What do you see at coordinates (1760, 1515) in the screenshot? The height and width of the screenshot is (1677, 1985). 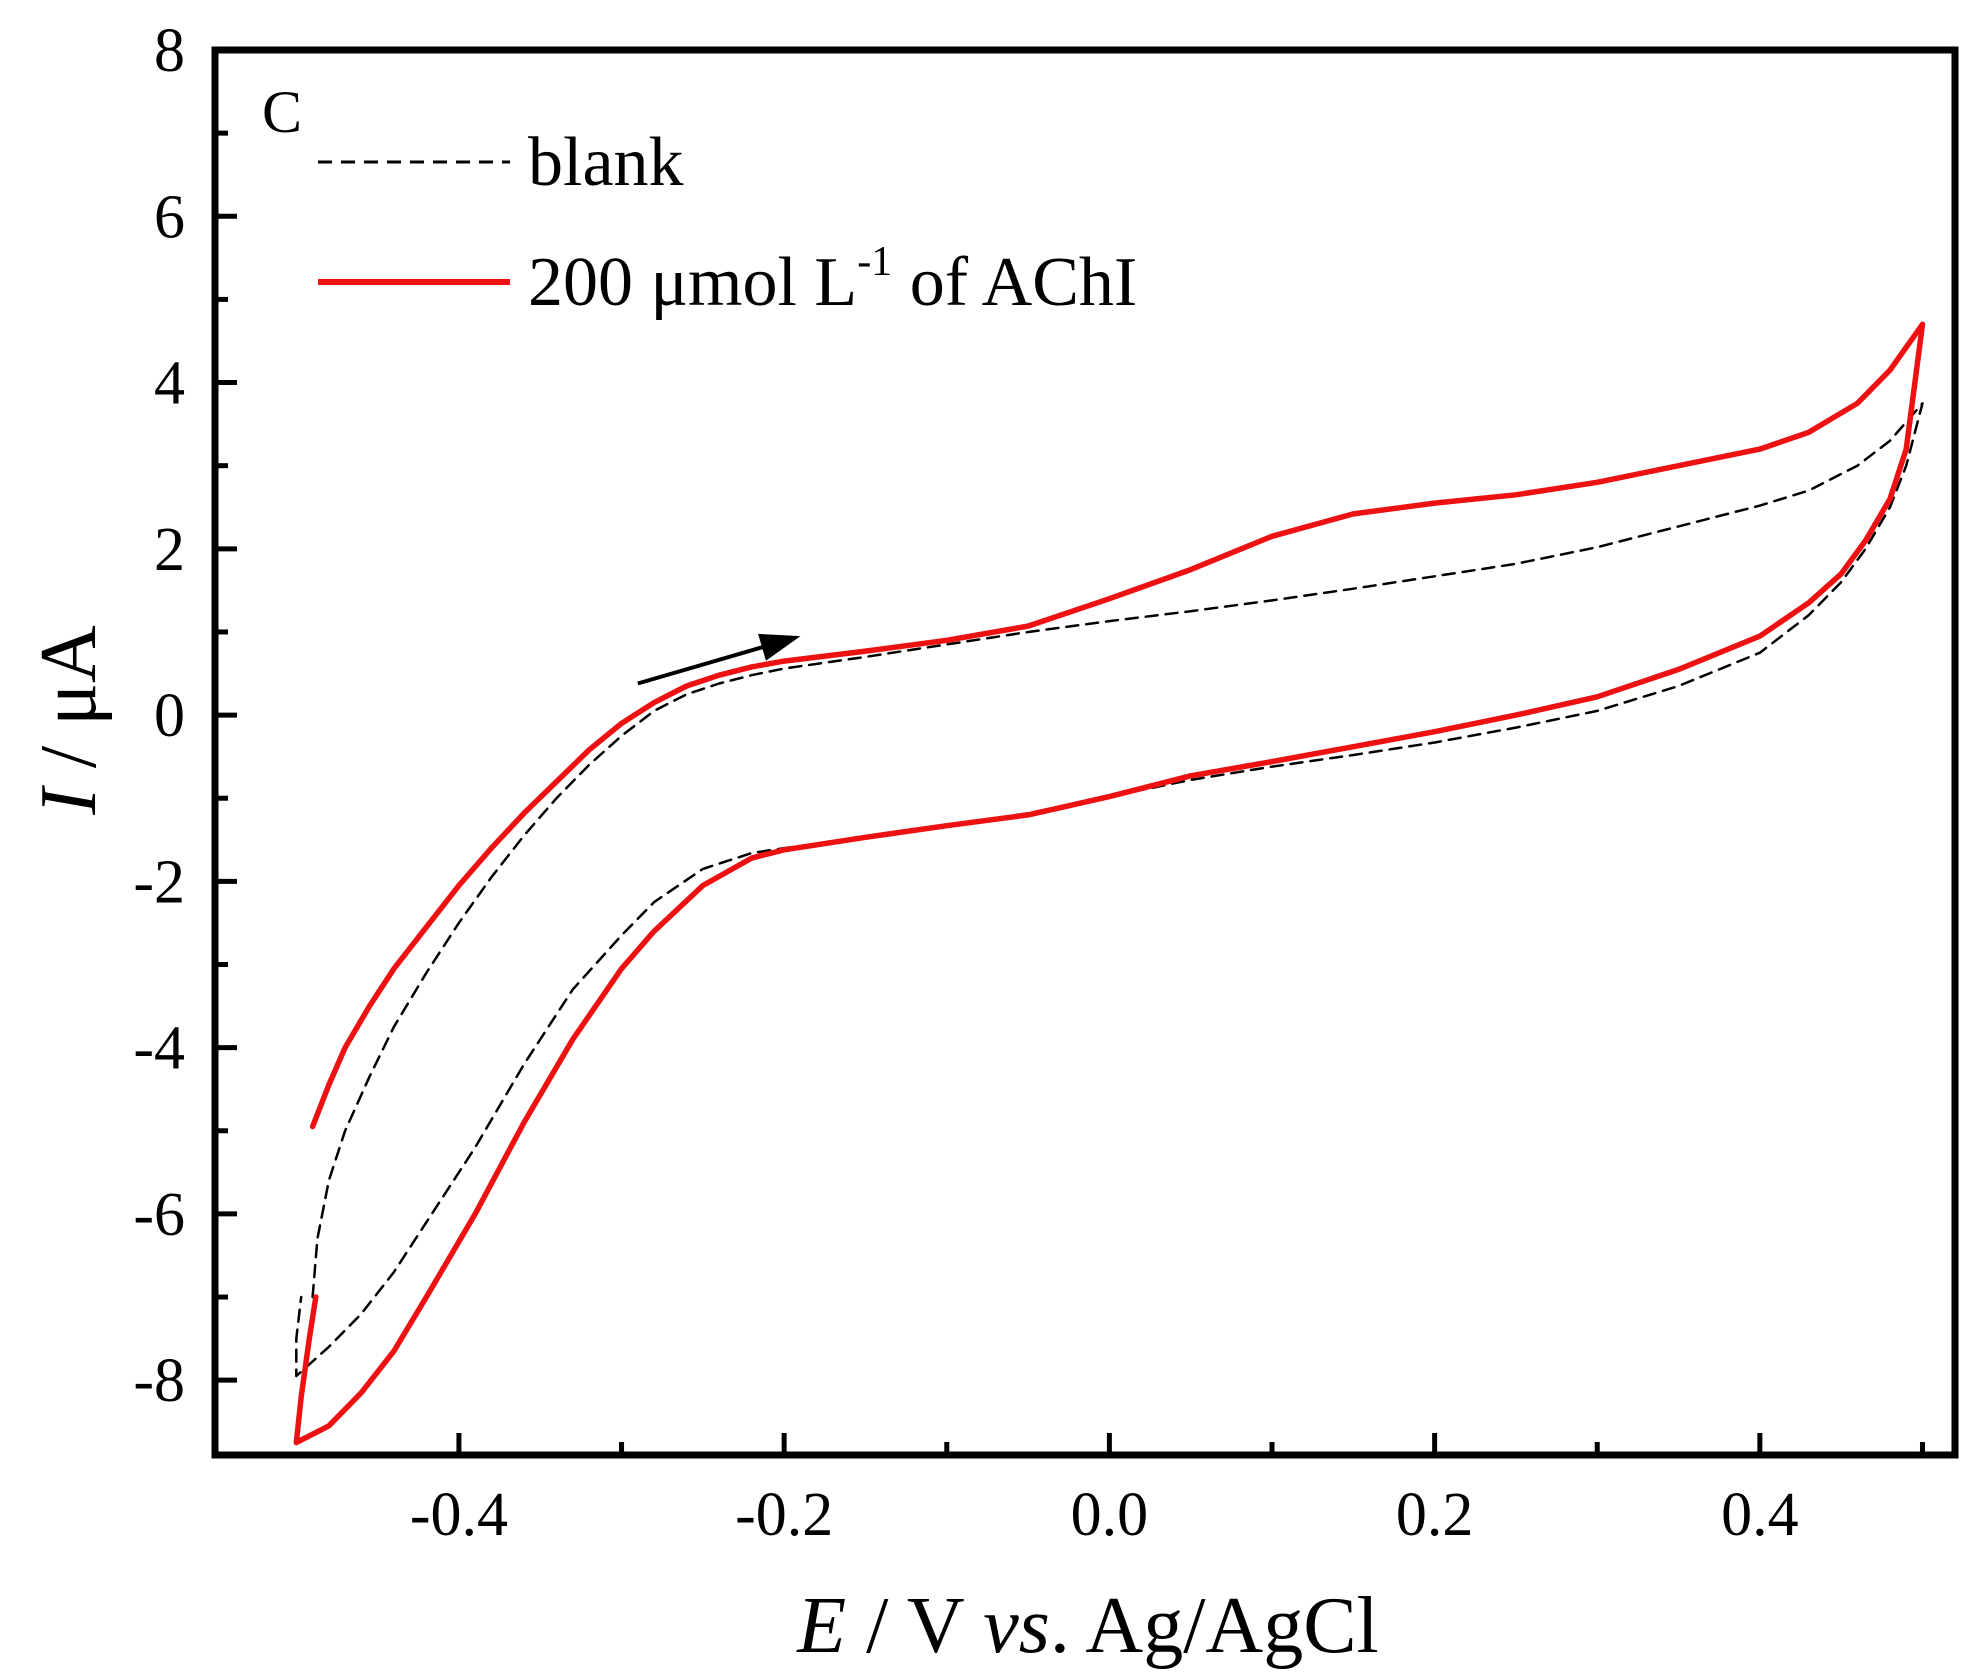 I see `x-tick-label: 0.4` at bounding box center [1760, 1515].